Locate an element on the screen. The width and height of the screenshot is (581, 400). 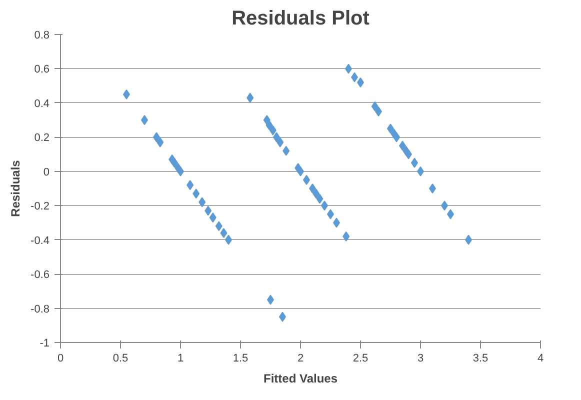
x-tick-label: 3 is located at coordinates (420, 358).